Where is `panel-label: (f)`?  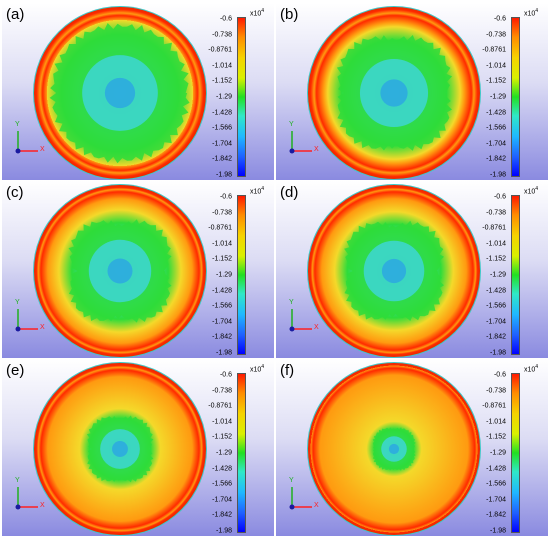
panel-label: (f) is located at coordinates (287, 370).